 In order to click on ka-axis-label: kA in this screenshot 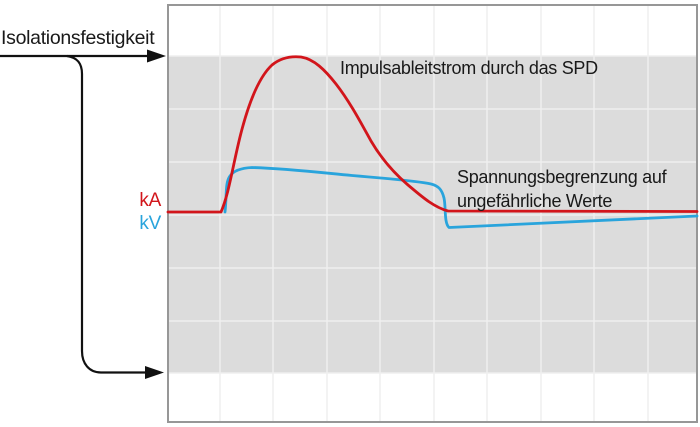, I will do `click(150, 200)`.